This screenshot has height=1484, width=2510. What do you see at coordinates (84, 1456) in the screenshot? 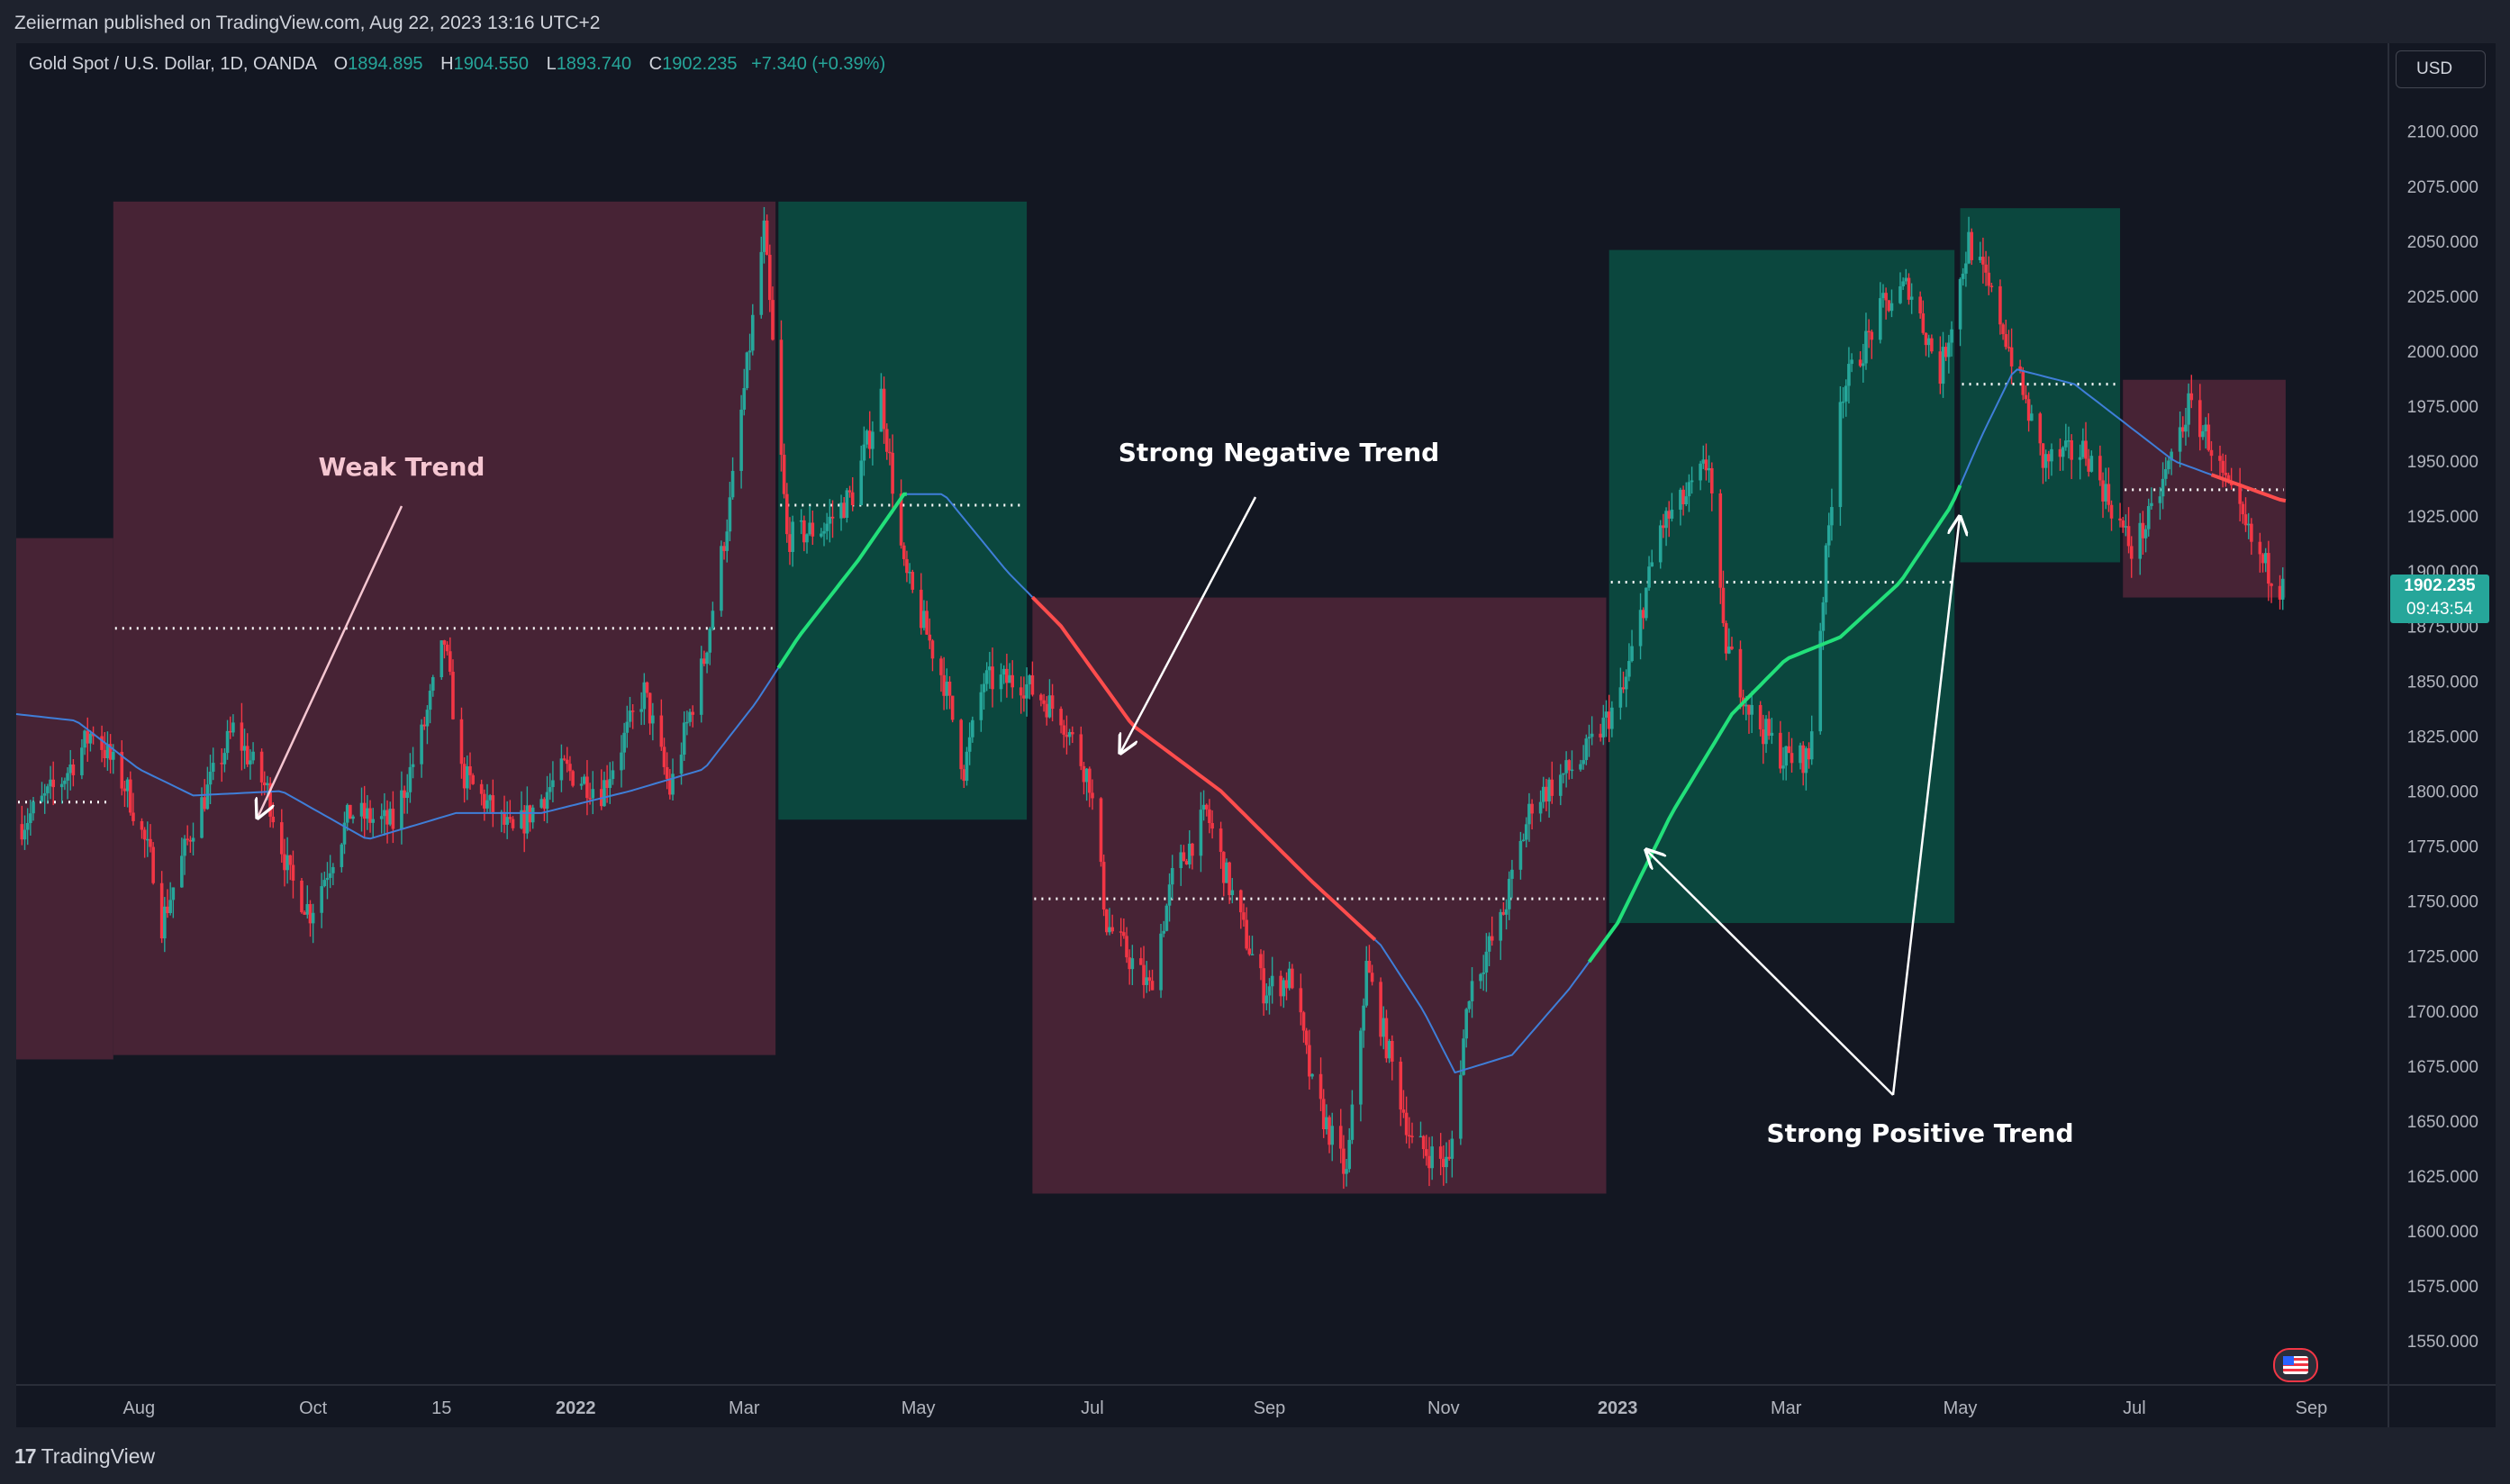
I see `tradingview-brand: 17 TradingView` at bounding box center [84, 1456].